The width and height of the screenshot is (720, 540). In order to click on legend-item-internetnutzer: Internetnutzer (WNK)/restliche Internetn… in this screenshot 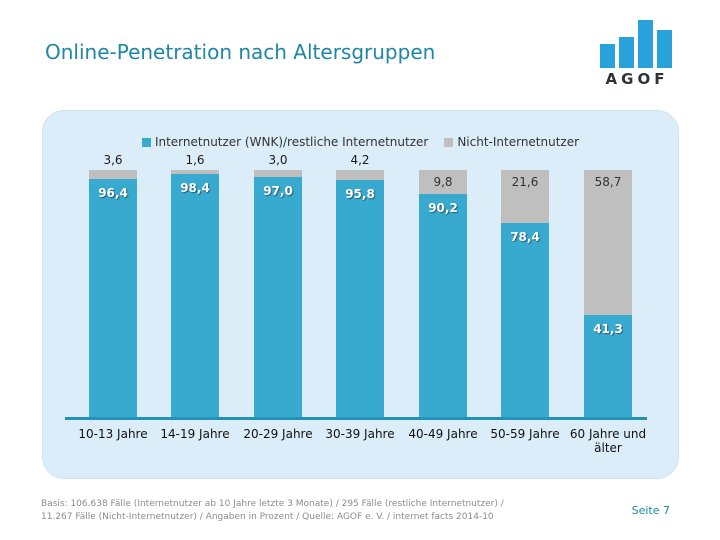, I will do `click(285, 142)`.